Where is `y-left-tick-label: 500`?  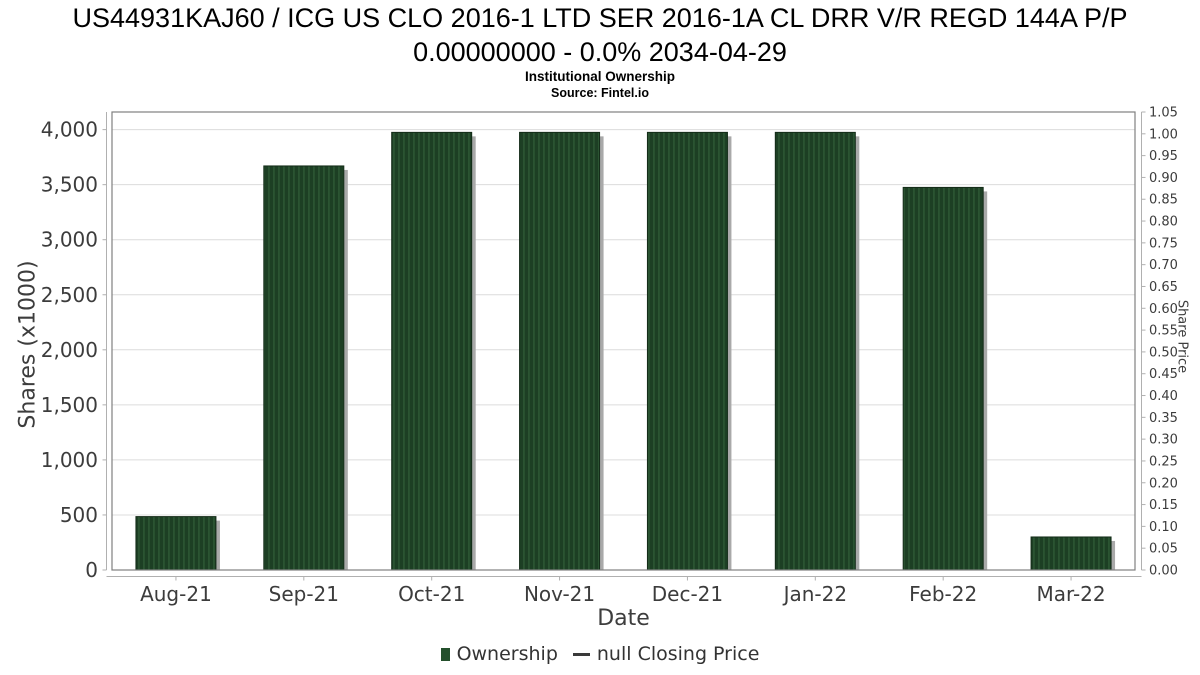
y-left-tick-label: 500 is located at coordinates (79, 515).